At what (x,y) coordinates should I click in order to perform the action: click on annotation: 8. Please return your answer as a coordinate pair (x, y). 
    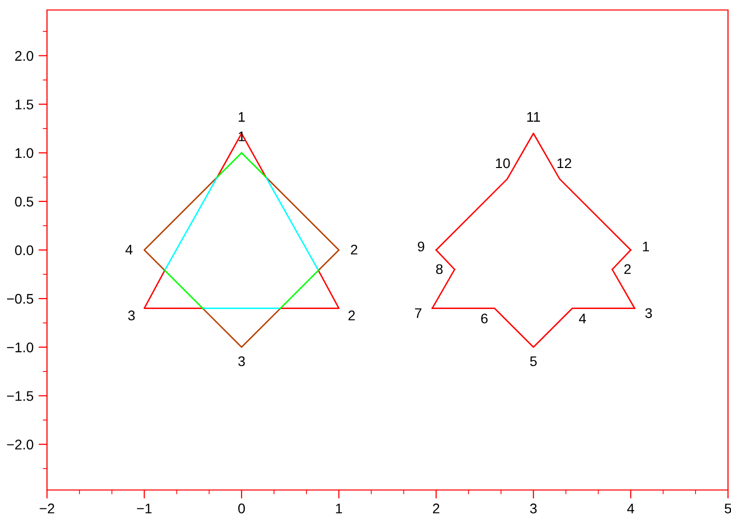
    Looking at the image, I should click on (439, 269).